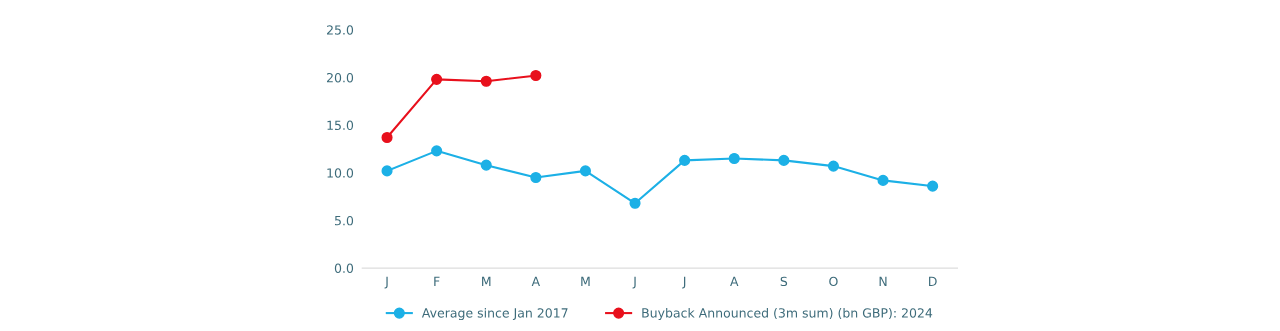 The width and height of the screenshot is (1280, 331). I want to click on x-tick-label: F, so click(437, 281).